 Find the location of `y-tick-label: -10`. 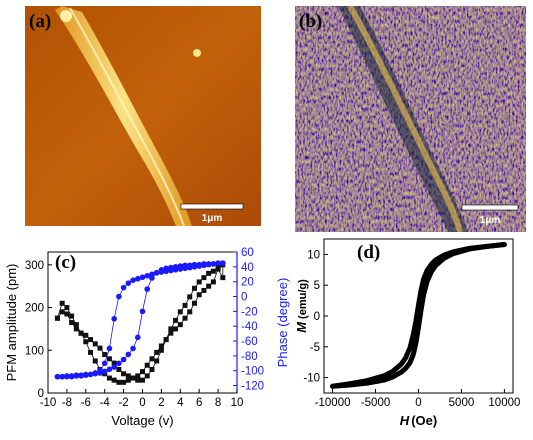

y-tick-label: -10 is located at coordinates (311, 379).